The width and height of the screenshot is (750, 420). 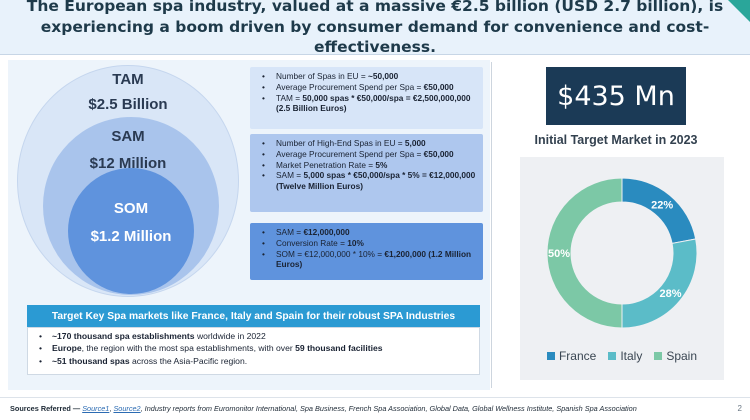 What do you see at coordinates (96, 408) in the screenshot?
I see `source-link-1: Source1` at bounding box center [96, 408].